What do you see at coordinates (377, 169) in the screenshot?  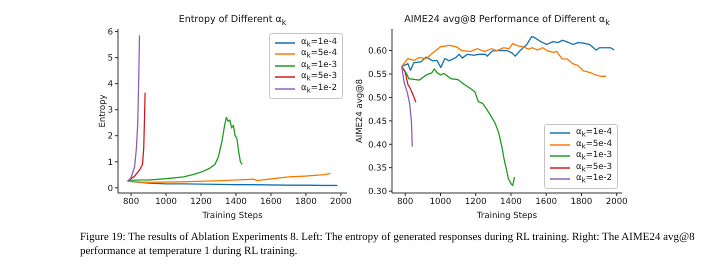 I see `y-tick-label: 0.35` at bounding box center [377, 169].